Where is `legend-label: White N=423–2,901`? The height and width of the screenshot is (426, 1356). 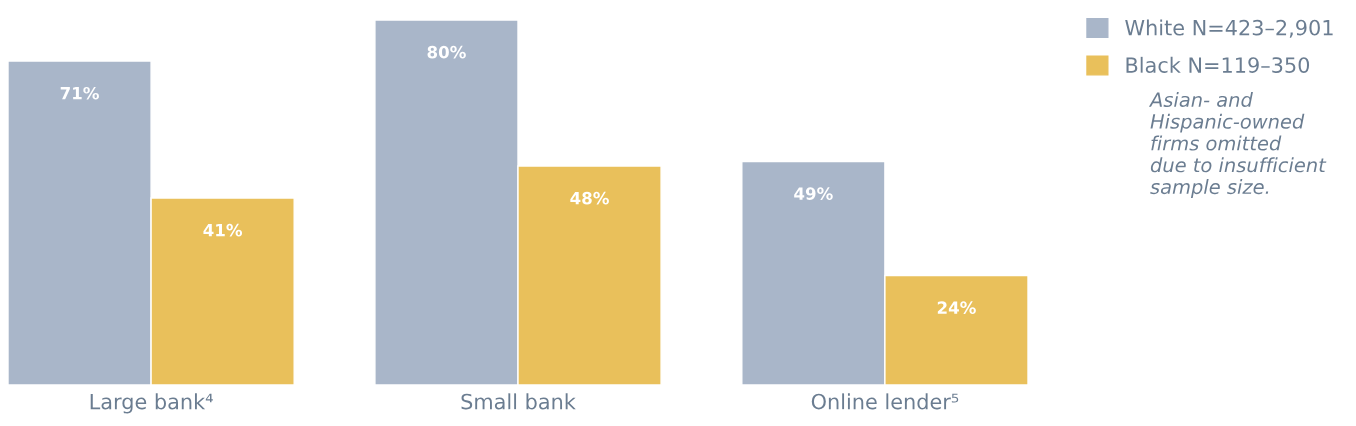 legend-label: White N=423–2,901 is located at coordinates (1229, 28).